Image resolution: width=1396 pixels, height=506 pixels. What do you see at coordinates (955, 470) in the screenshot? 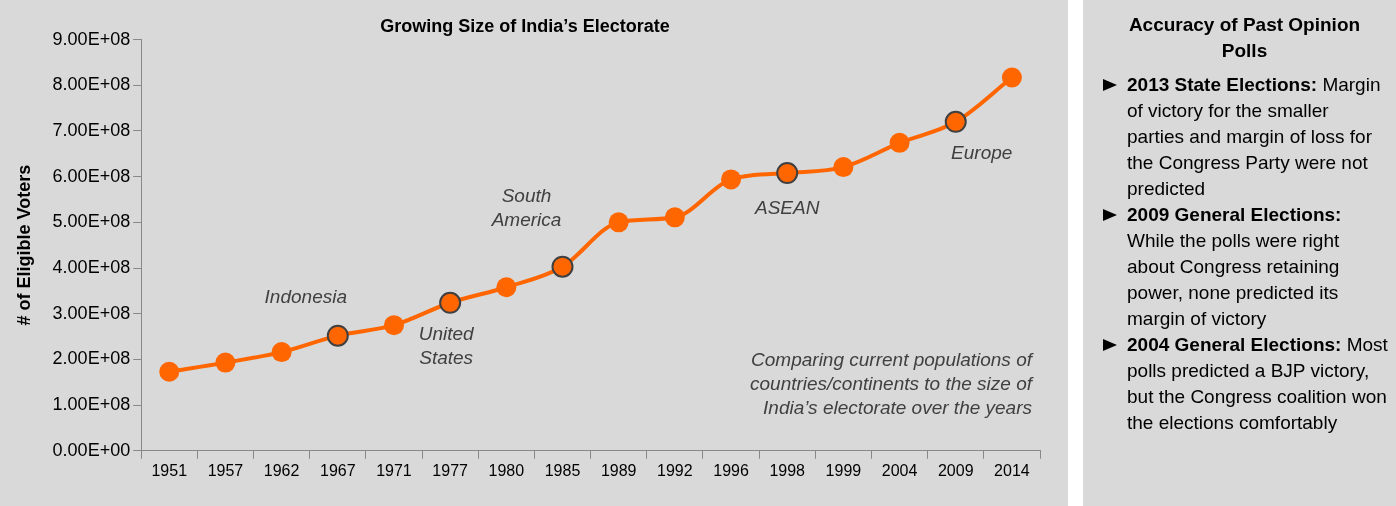
I see `x-tick-label: 2009` at bounding box center [955, 470].